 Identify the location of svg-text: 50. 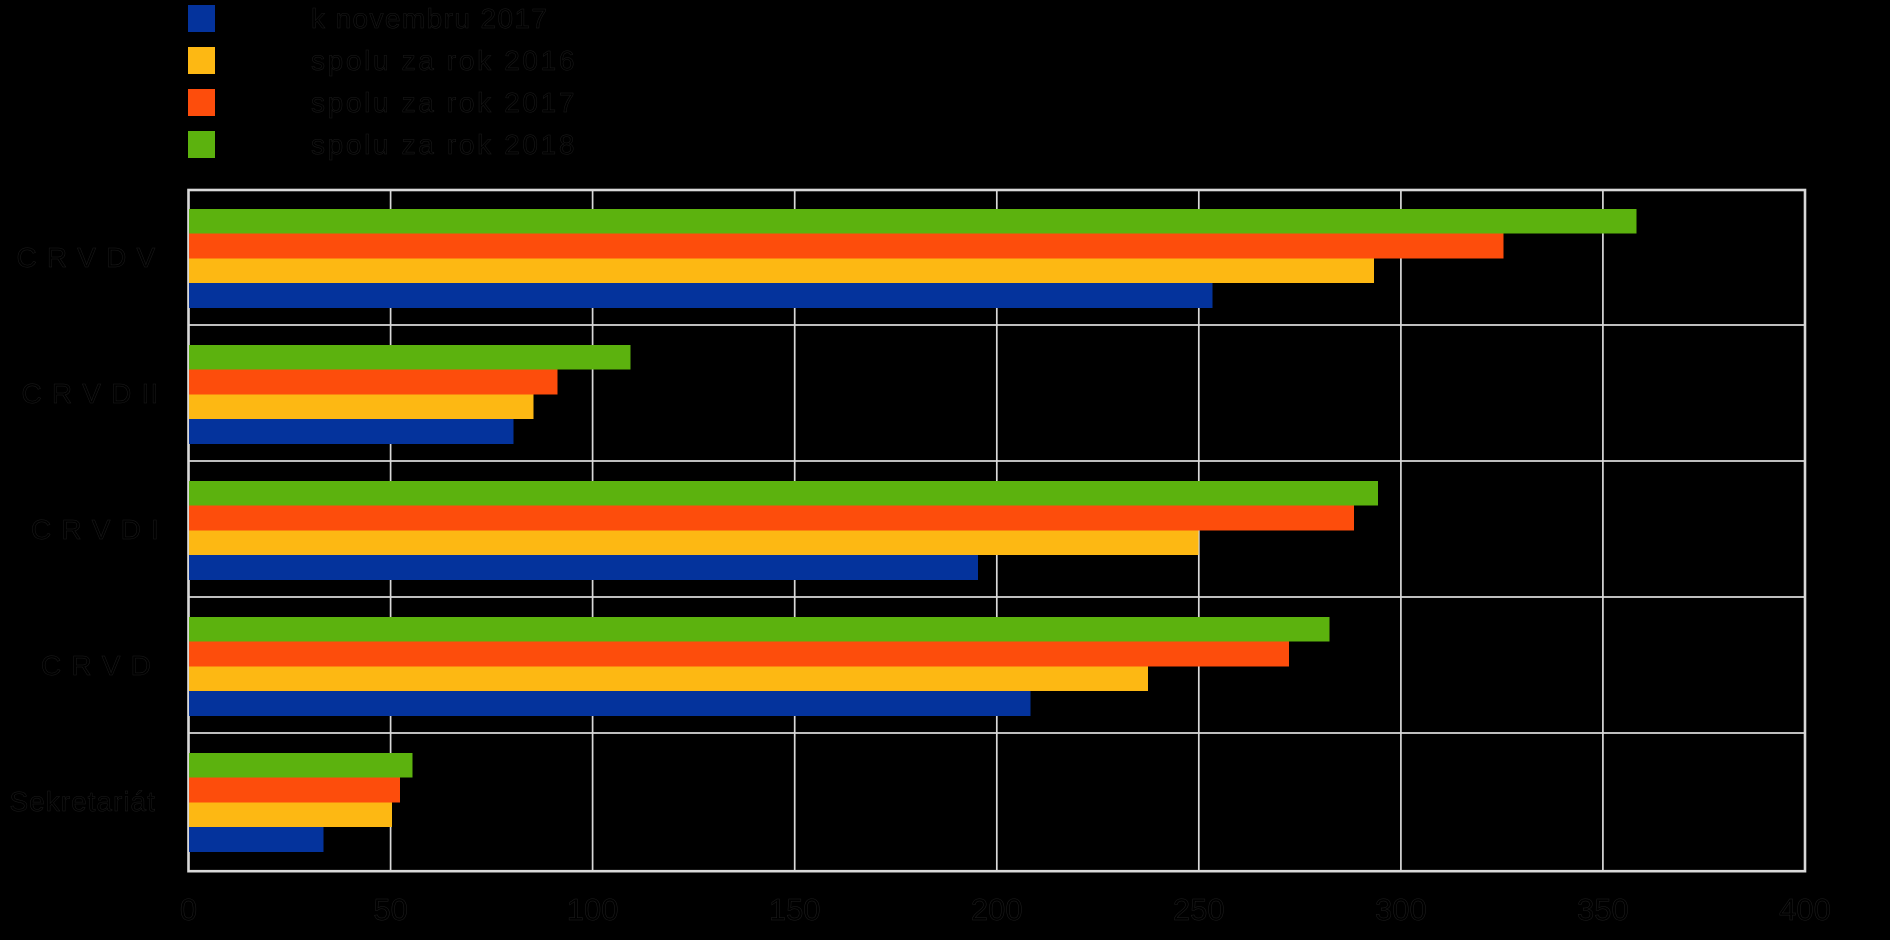
(390, 909).